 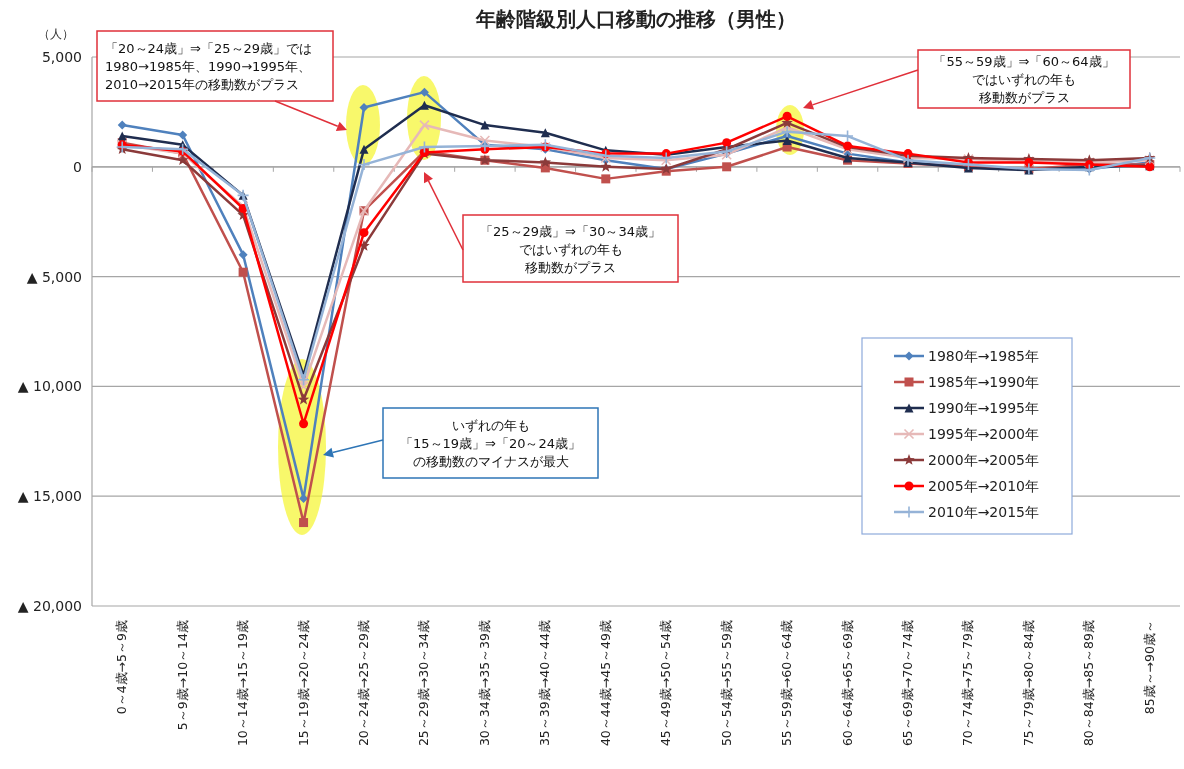 I want to click on x-tick-label: 15～19歳→20～24歳, so click(x=303, y=683).